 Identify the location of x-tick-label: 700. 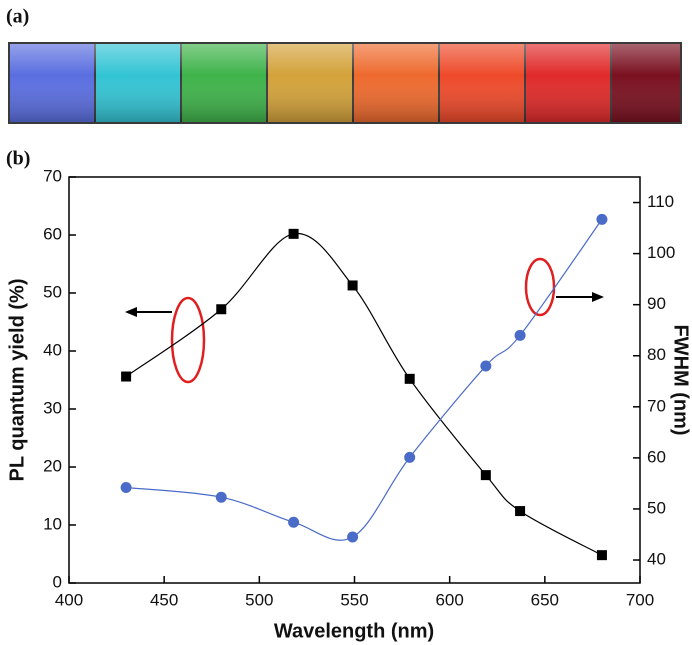
(640, 599).